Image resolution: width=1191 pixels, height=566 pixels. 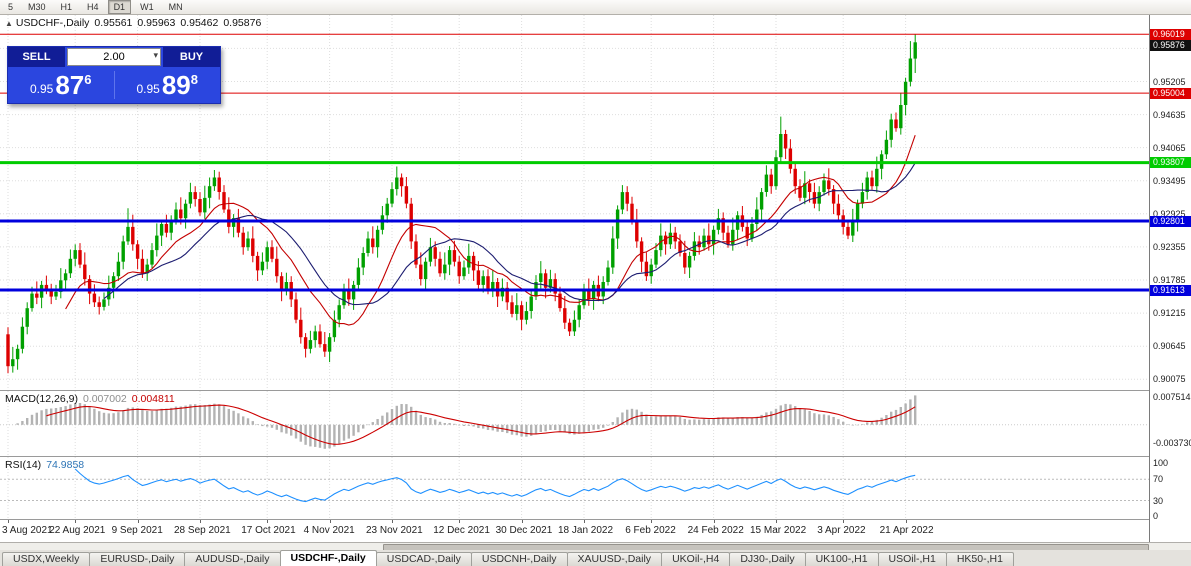 What do you see at coordinates (114, 57) in the screenshot?
I see `volume-input: 2.00 ▾` at bounding box center [114, 57].